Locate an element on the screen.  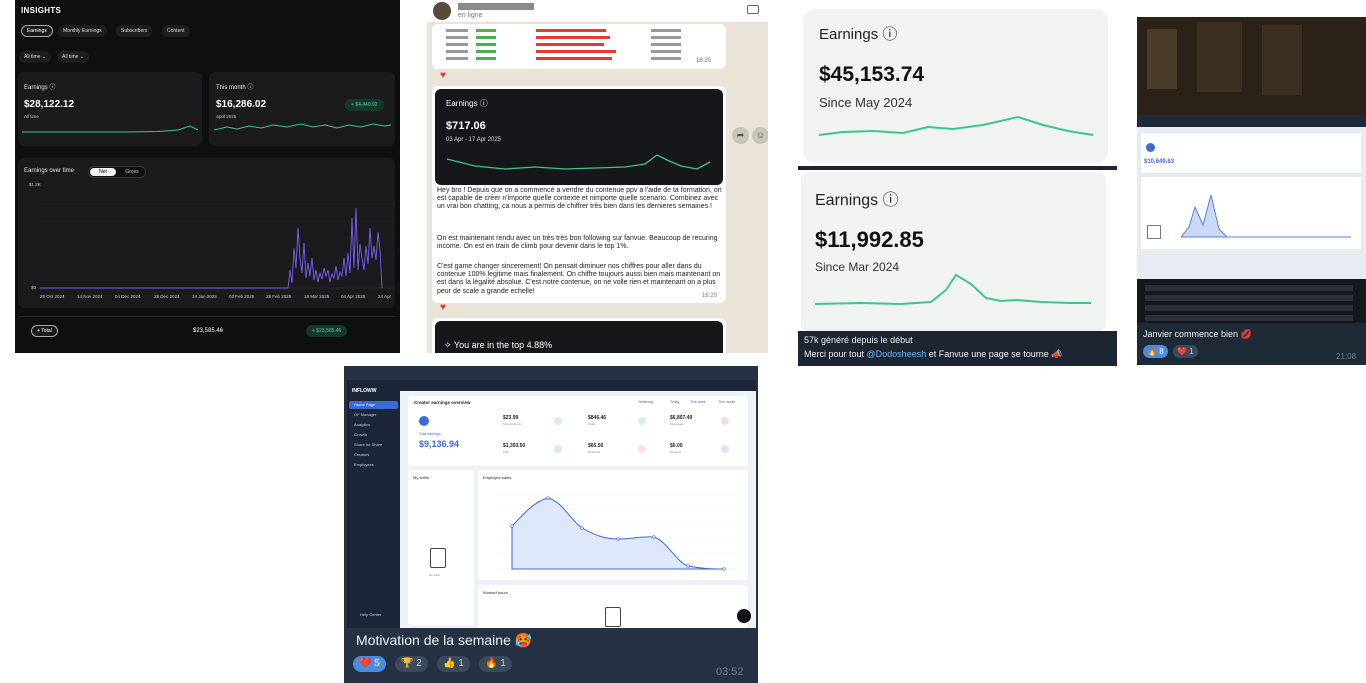
total-badge: + $23,585.46 is located at coordinates (327, 331).